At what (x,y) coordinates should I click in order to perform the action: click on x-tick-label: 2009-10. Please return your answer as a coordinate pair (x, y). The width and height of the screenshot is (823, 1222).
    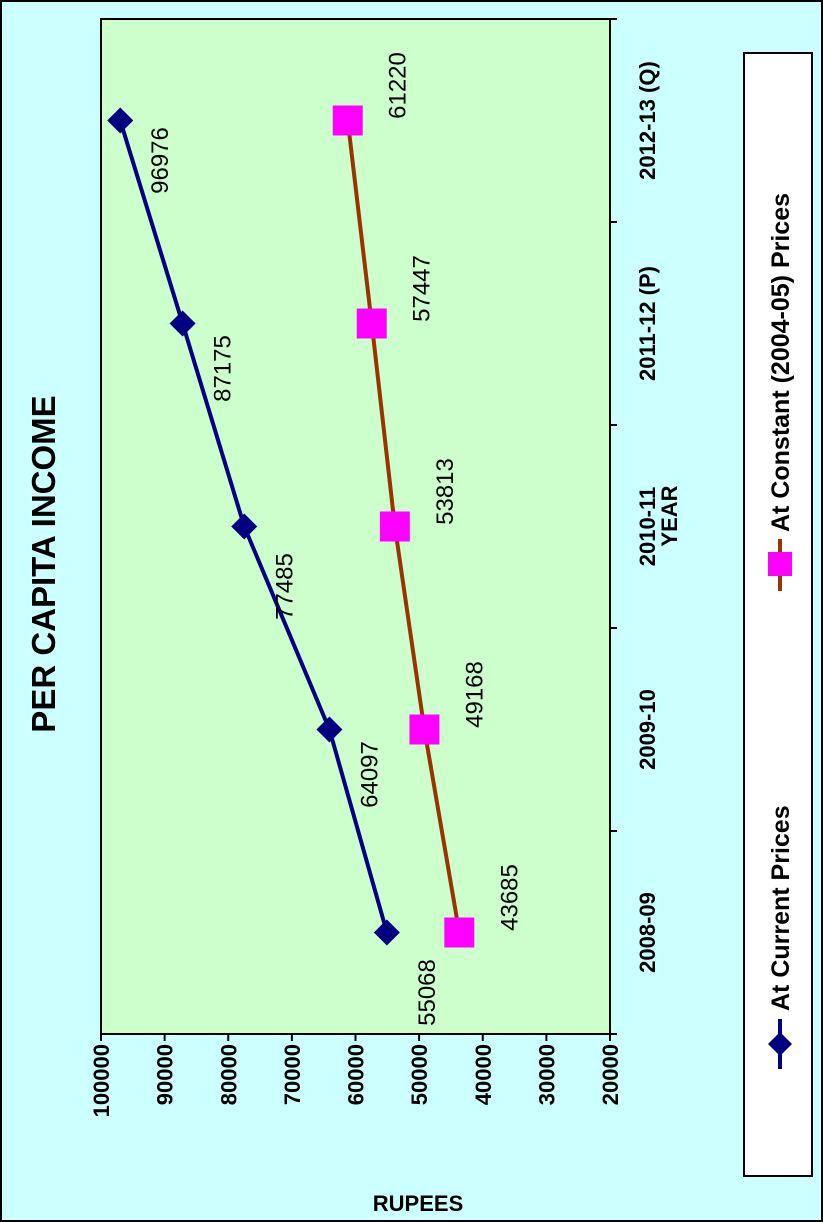
    Looking at the image, I should click on (647, 729).